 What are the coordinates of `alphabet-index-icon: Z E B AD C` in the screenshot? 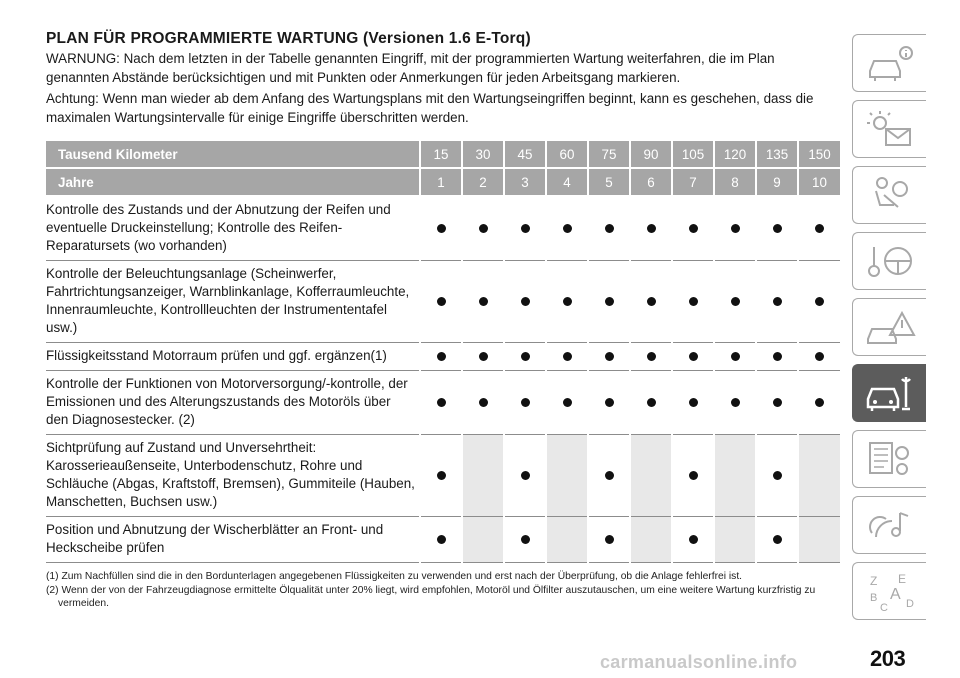 It's located at (892, 592).